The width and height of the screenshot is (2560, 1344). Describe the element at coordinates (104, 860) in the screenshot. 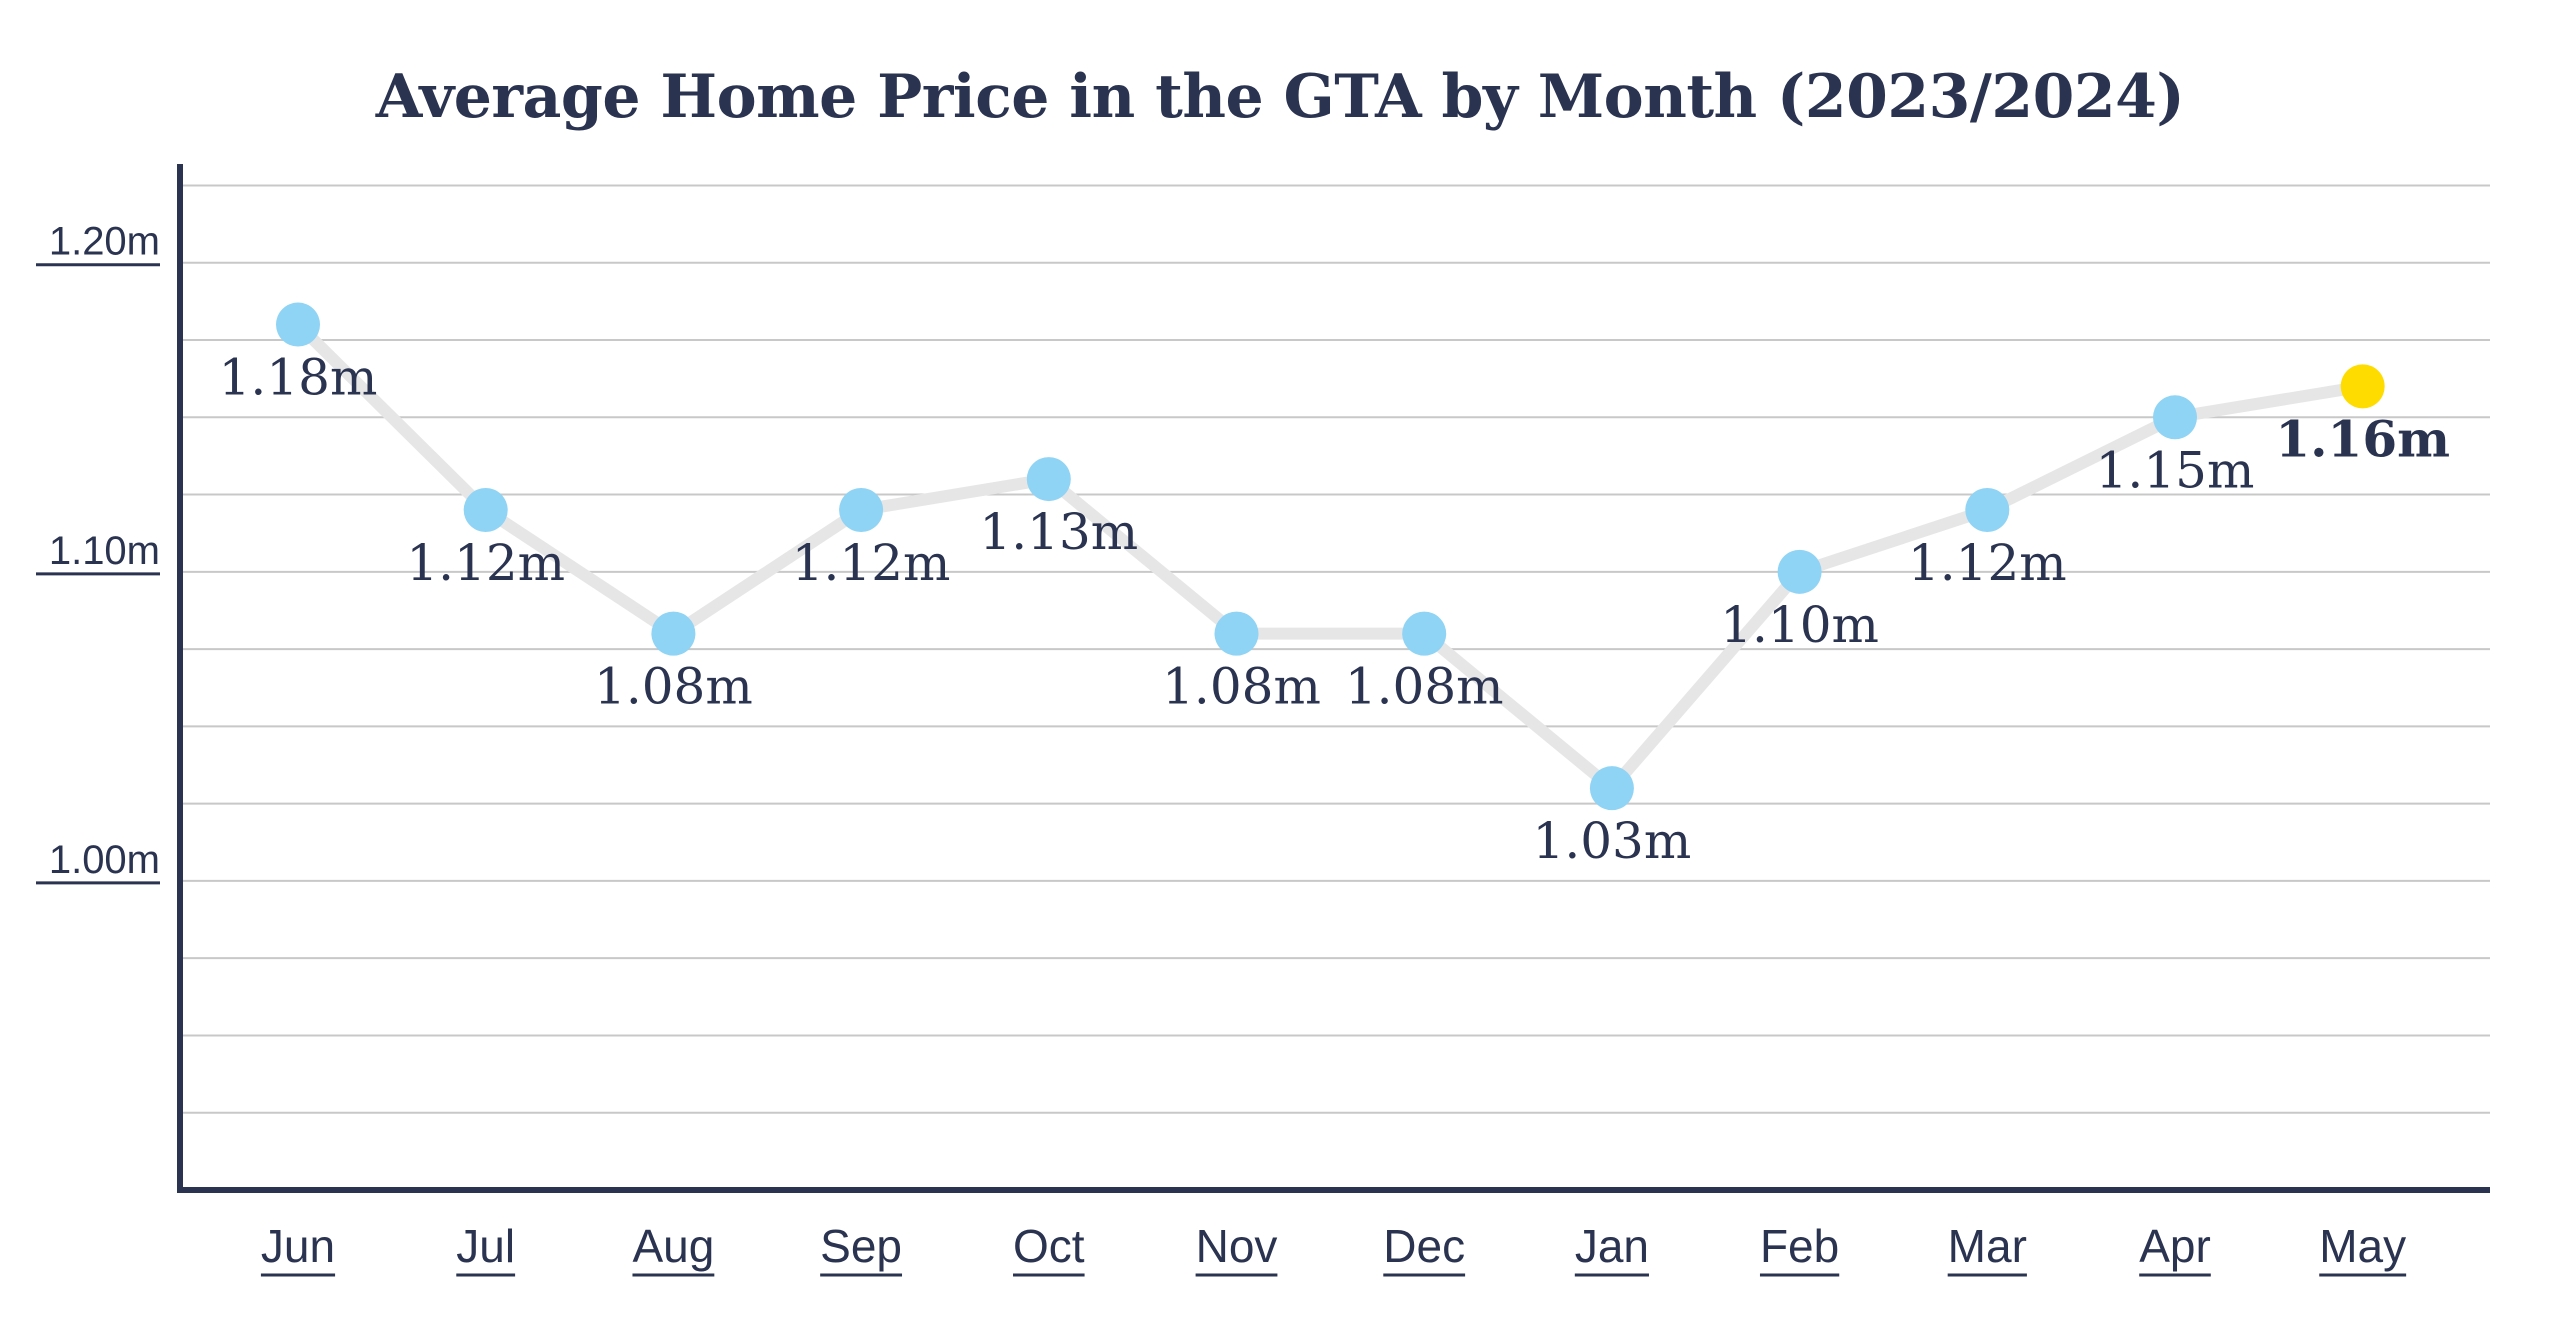

I see `y-tick-label: 1.00m` at that location.